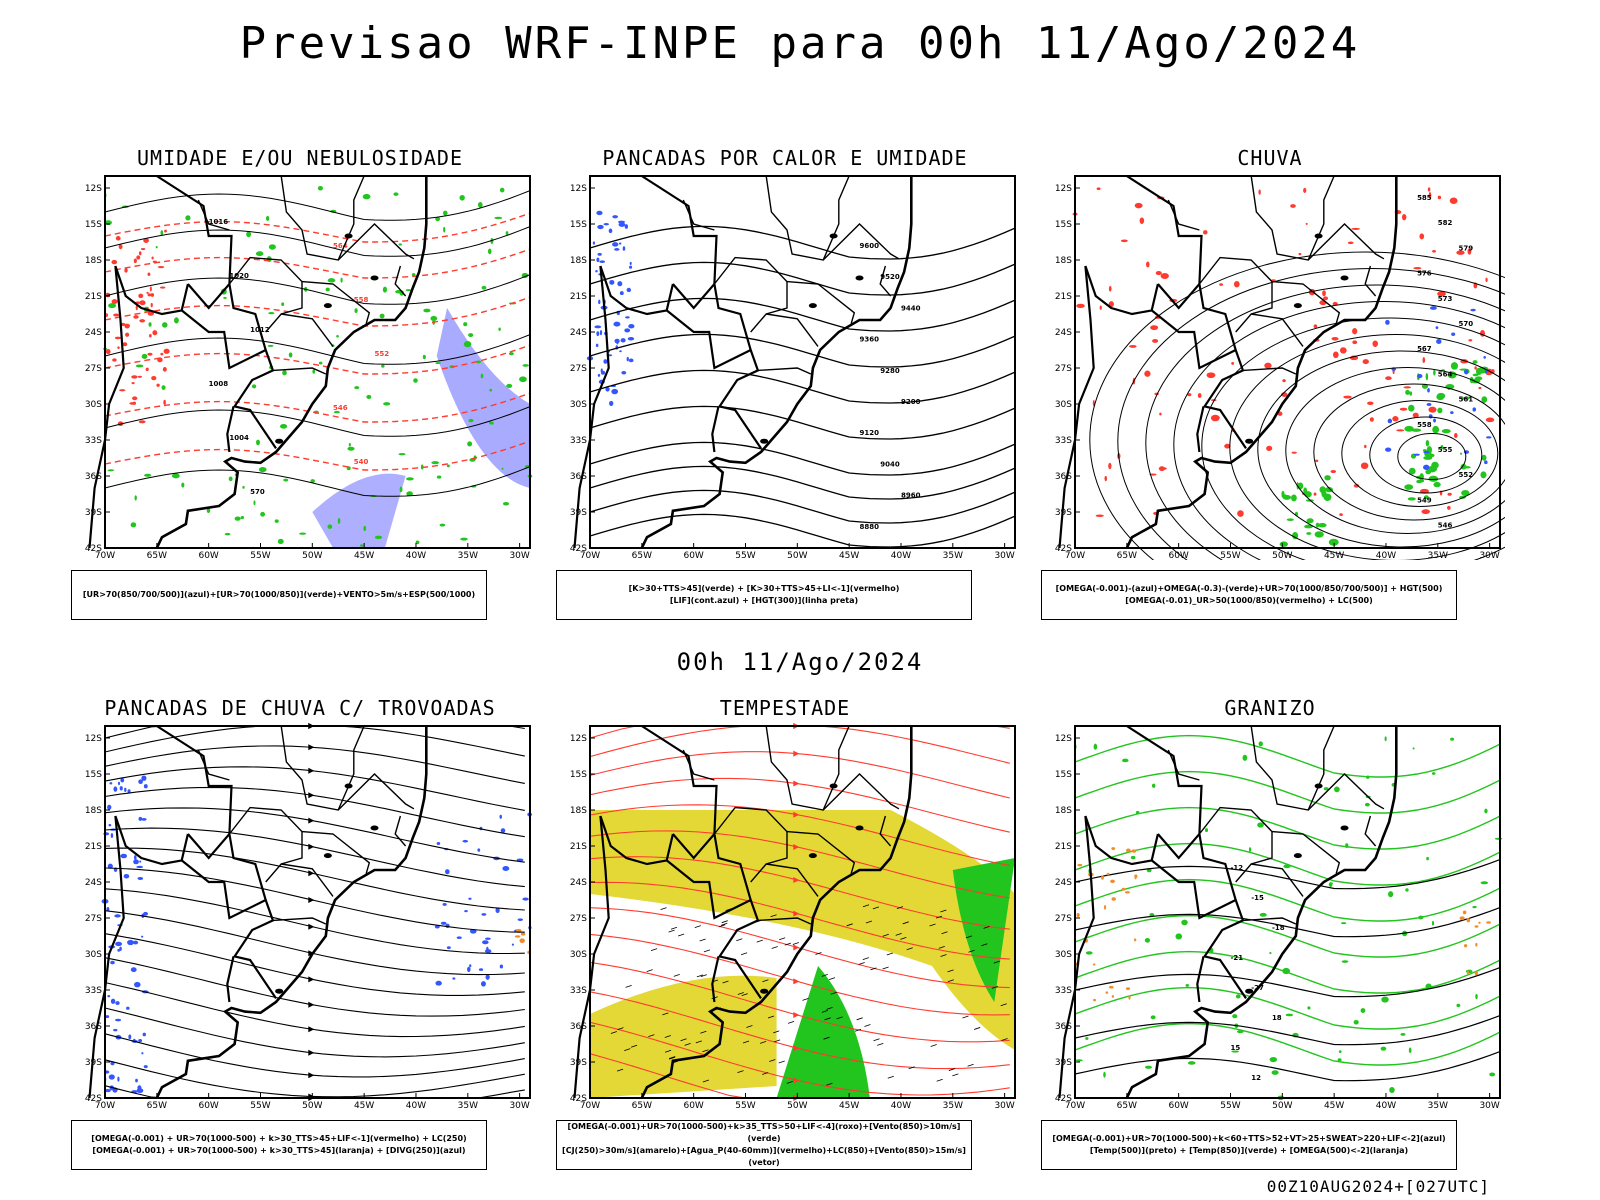 This screenshot has width=1600, height=1200. I want to click on lat-tick-label: 24S, so click(1063, 333).